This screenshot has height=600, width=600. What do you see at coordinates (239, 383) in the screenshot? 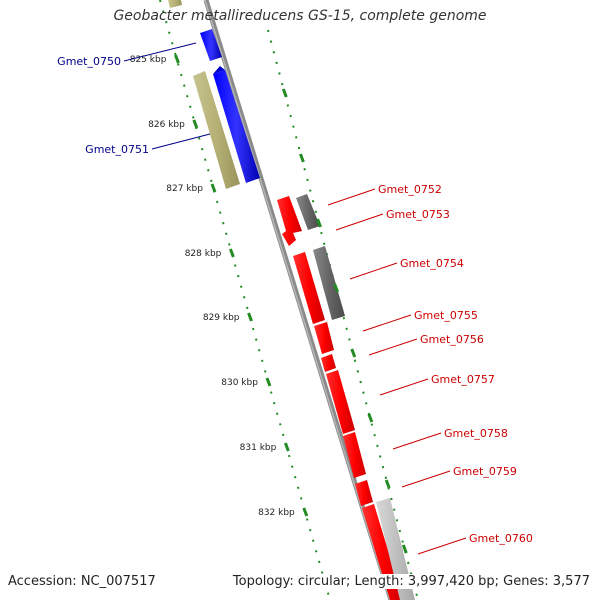
I see `ruler-tick-label: 830 kbp` at bounding box center [239, 383].